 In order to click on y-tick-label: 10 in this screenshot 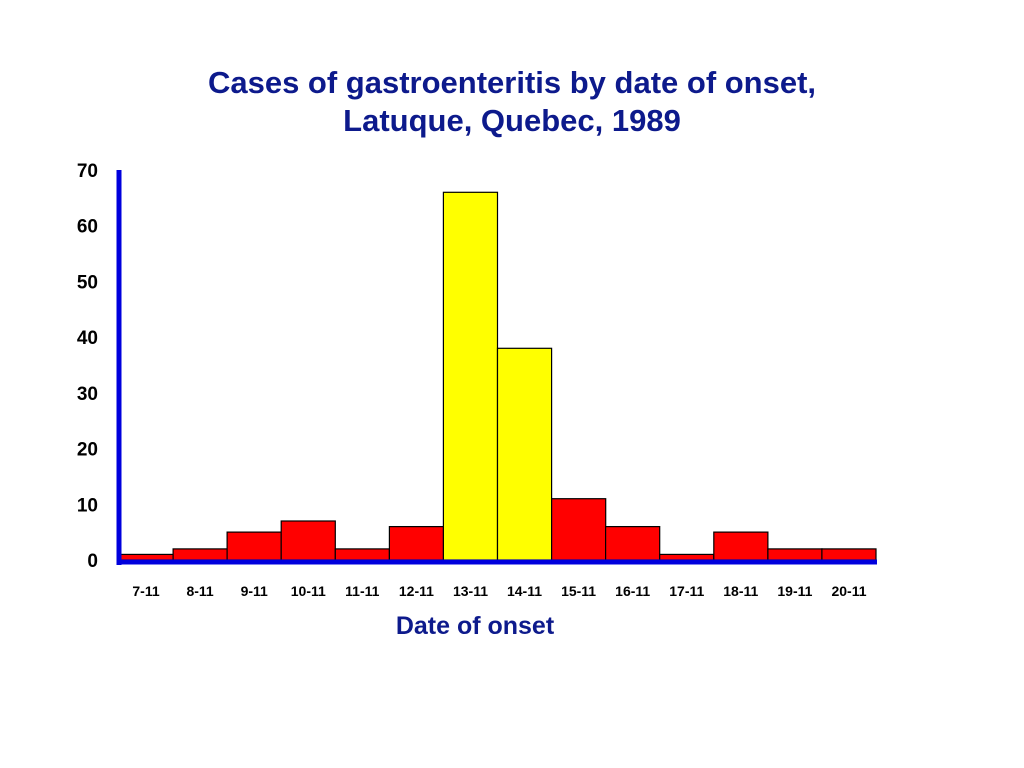, I will do `click(87, 505)`.